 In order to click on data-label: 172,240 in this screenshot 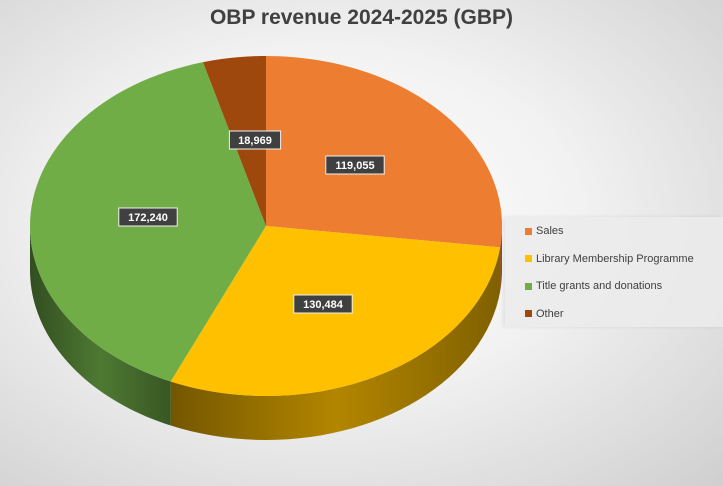, I will do `click(148, 218)`.